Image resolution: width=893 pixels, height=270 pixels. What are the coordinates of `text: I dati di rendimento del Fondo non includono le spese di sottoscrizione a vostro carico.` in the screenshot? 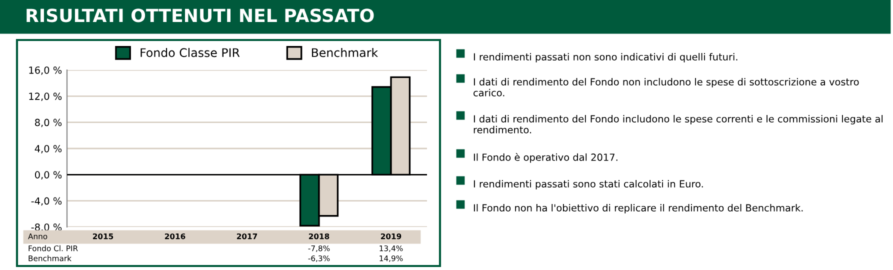 It's located at (666, 87).